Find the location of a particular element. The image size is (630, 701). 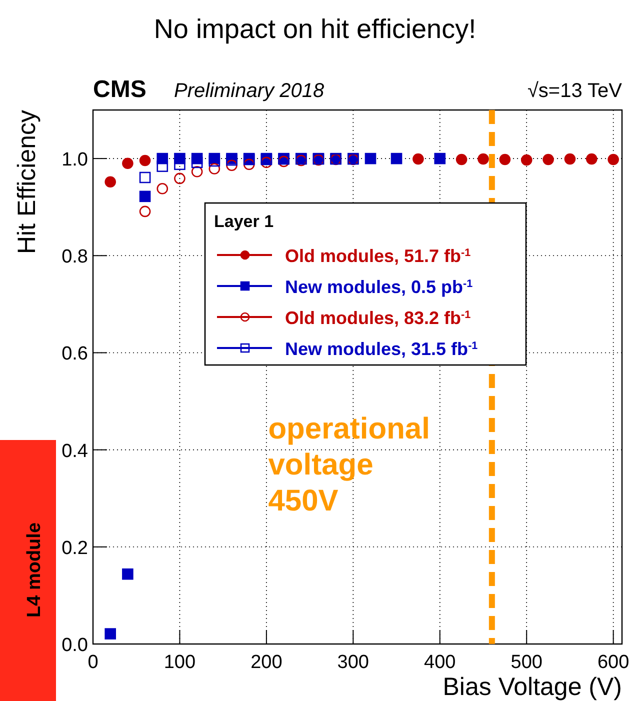

y-axis-title: Hit Efficiency is located at coordinates (27, 182).